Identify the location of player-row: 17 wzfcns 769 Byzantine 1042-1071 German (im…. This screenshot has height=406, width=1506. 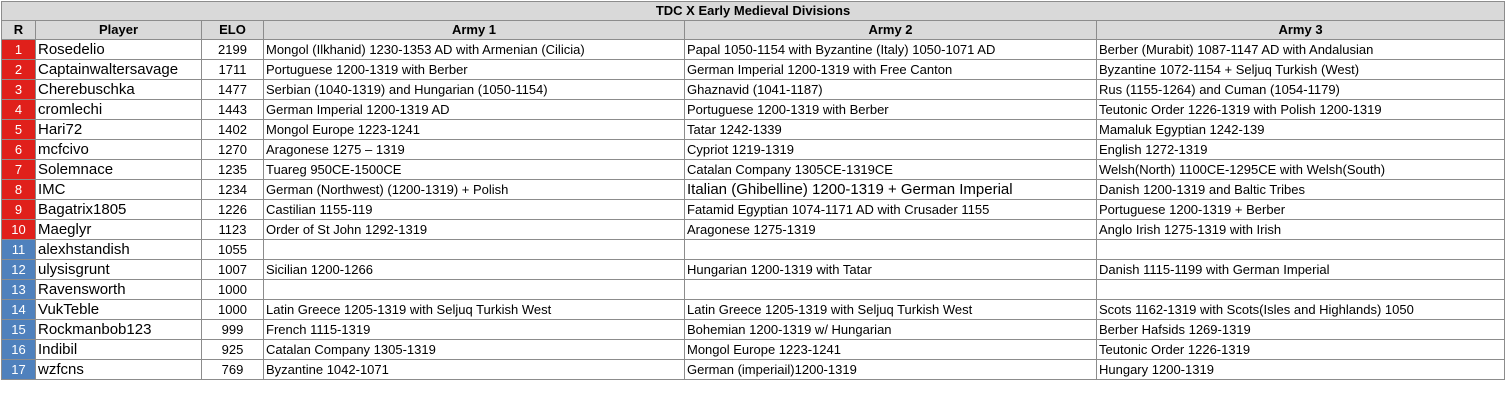
(753, 369).